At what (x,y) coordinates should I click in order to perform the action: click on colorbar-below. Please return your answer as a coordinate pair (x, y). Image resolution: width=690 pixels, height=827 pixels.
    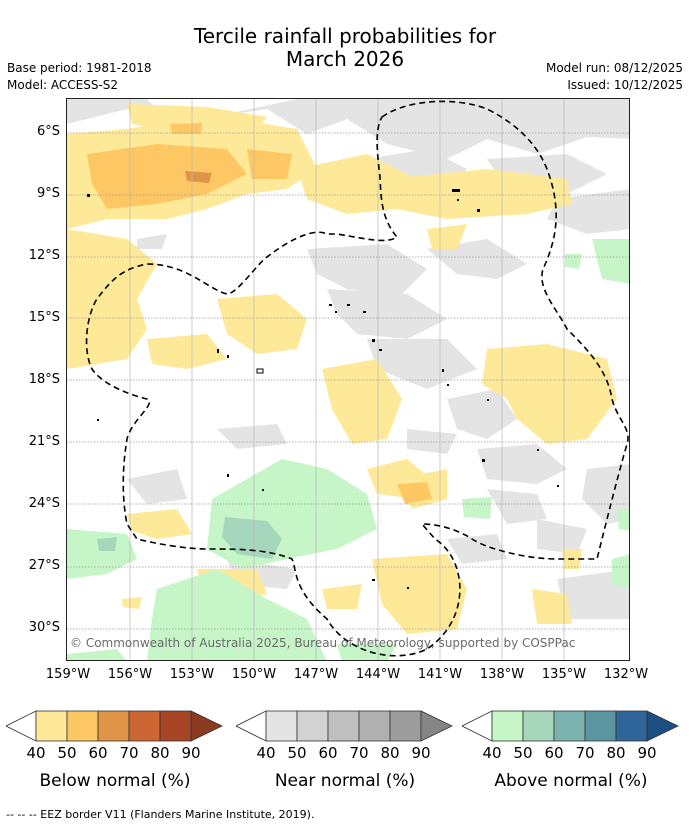
    Looking at the image, I should click on (114, 726).